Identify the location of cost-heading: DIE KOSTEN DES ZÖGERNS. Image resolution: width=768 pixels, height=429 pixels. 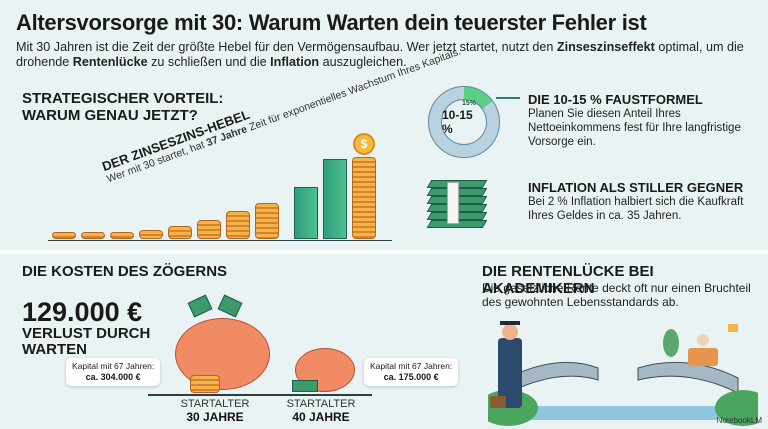
(125, 271).